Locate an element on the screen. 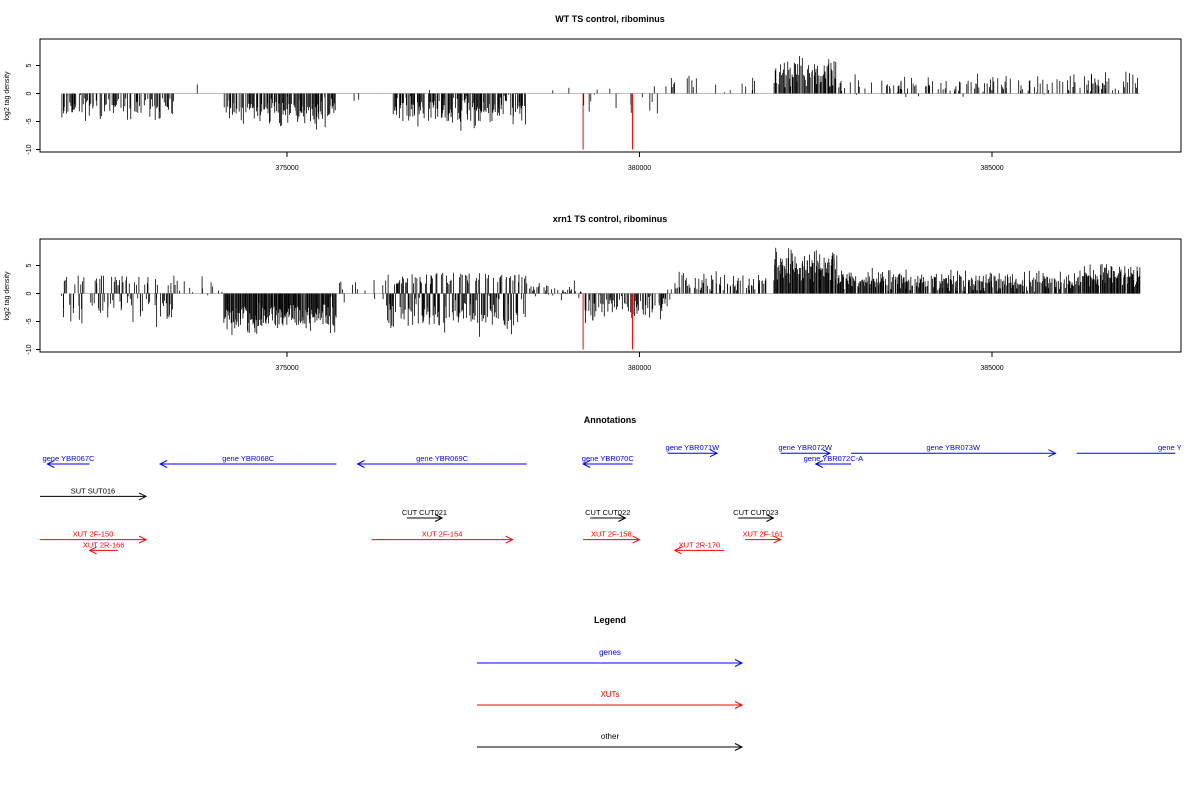  annotation-feature: gene YBR072C-A is located at coordinates (833, 461).